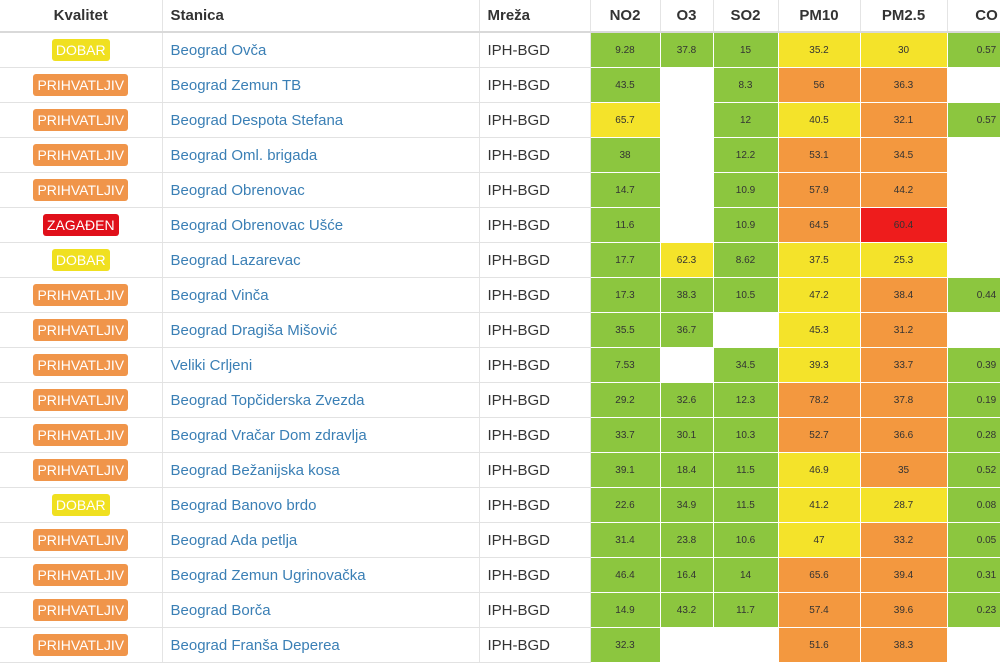 The image size is (1000, 663). Describe the element at coordinates (321, 225) in the screenshot. I see `station-link: Beograd Obrenovac Ušće` at that location.